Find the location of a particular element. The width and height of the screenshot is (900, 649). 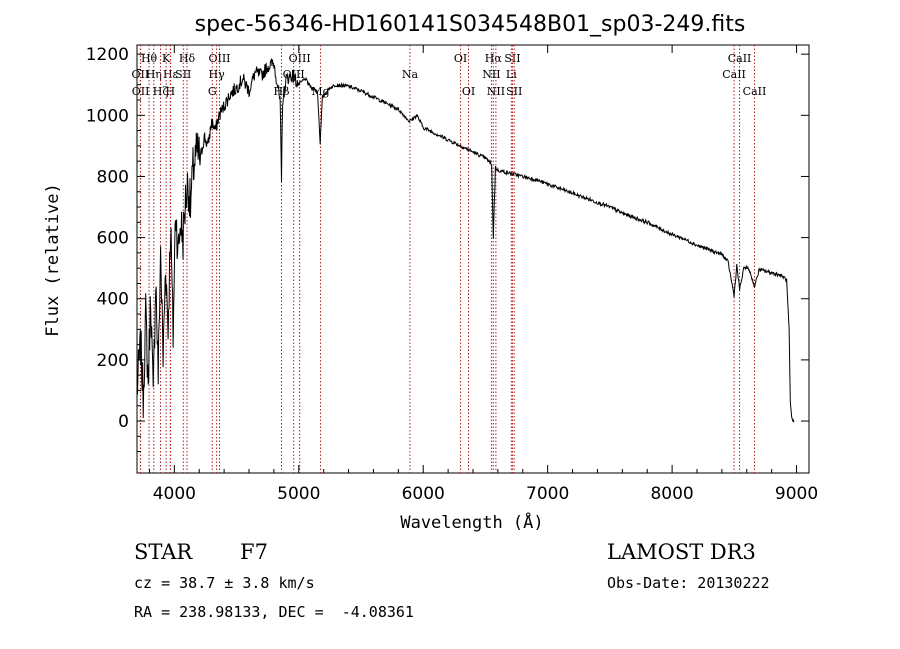

line-marker-label-14: OIII is located at coordinates (294, 74).